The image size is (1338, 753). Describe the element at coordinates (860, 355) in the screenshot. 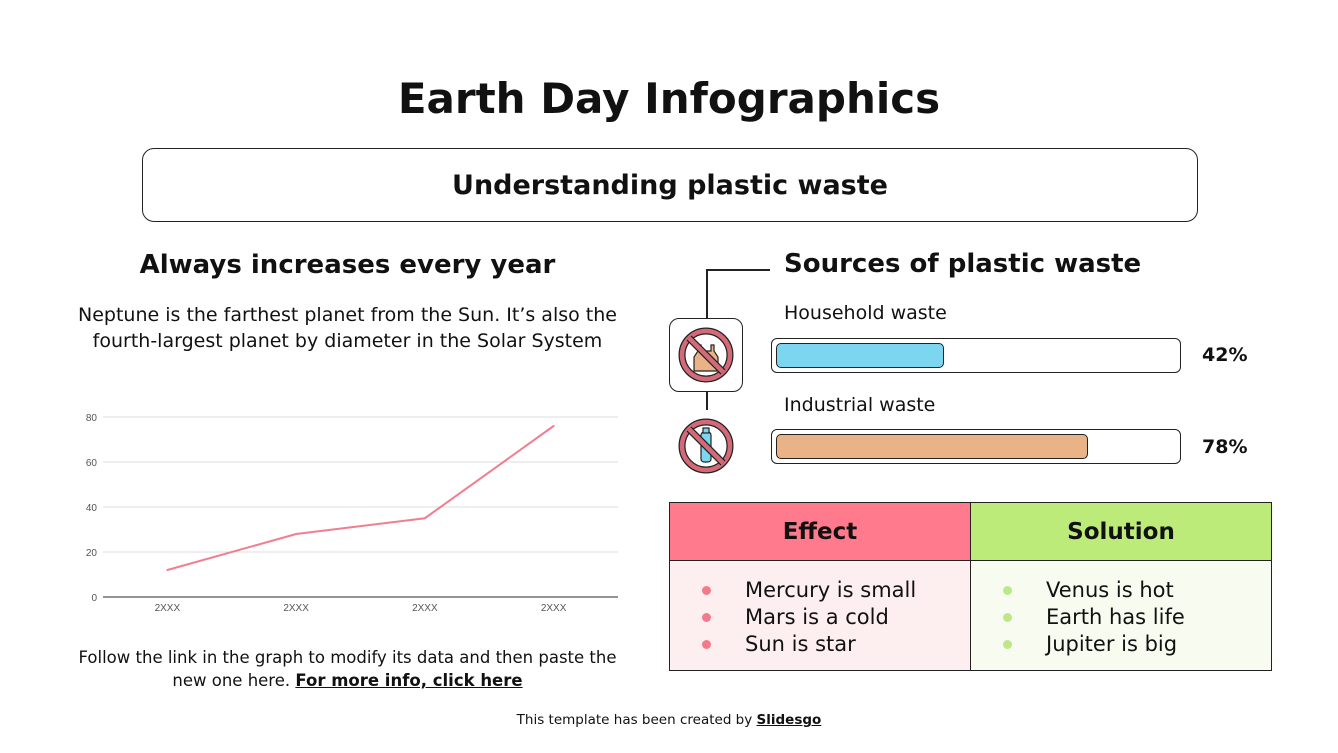

I see `household-progress-fill` at that location.